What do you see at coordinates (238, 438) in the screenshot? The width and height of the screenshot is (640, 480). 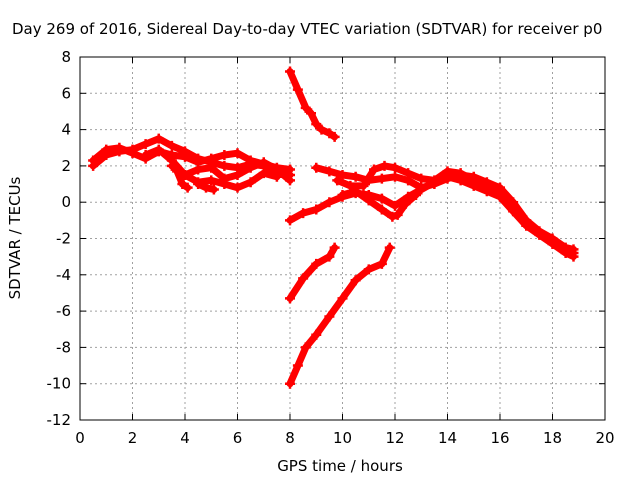 I see `x-tick-label: 6` at bounding box center [238, 438].